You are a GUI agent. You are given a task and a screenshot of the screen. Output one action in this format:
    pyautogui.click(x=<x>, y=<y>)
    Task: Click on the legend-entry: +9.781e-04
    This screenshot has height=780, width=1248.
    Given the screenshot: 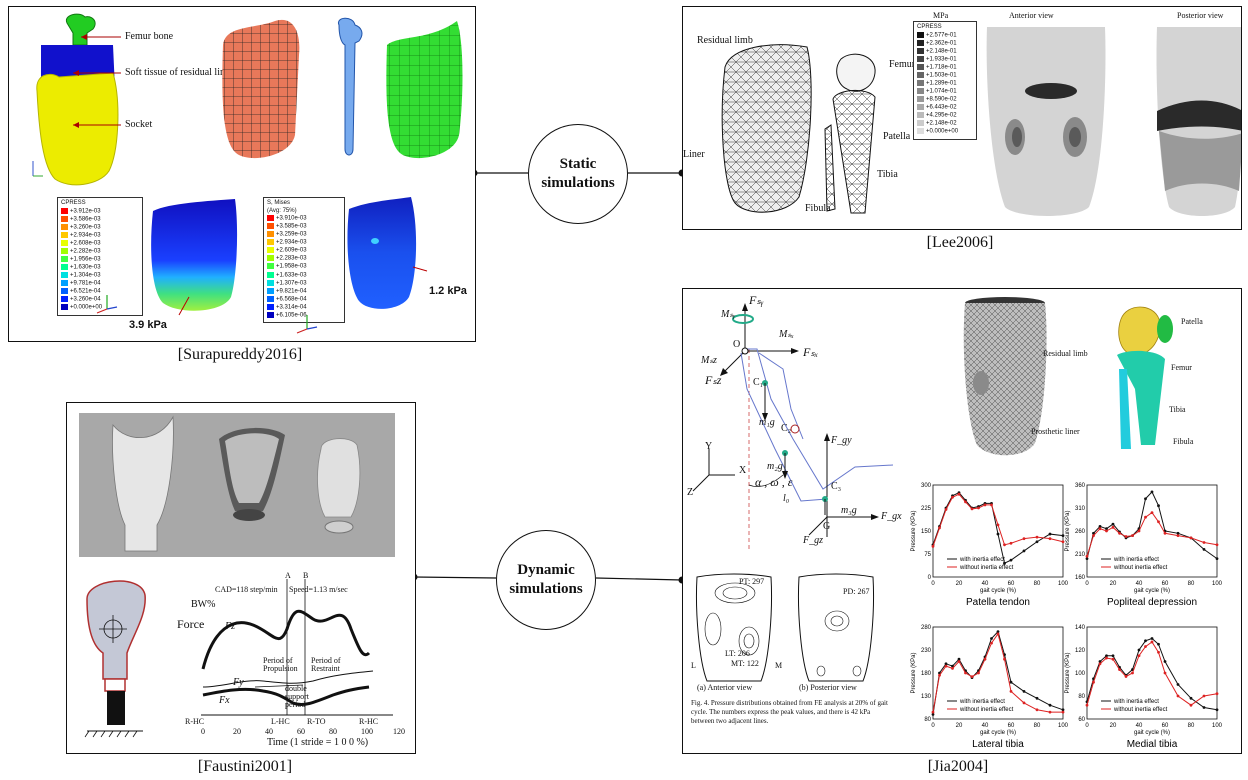 What is the action you would take?
    pyautogui.click(x=100, y=284)
    